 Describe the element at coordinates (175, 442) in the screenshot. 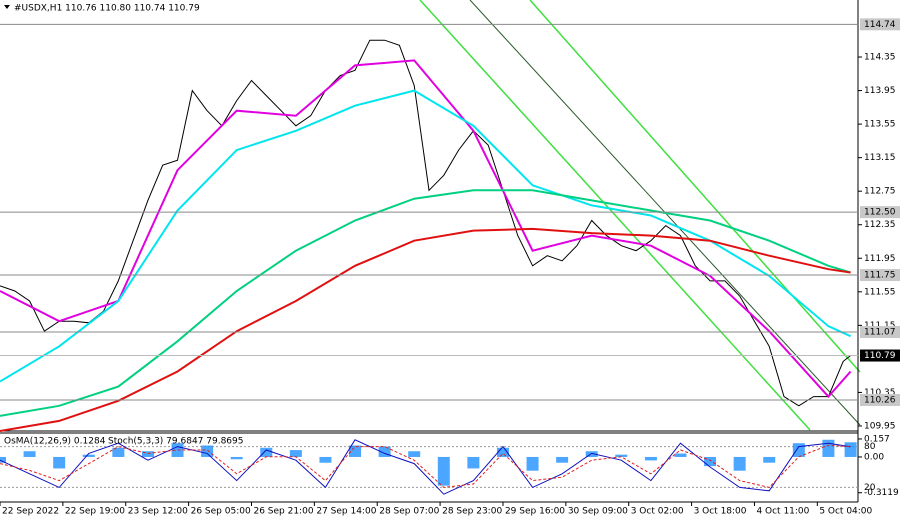

I see `indicator-label: Stoch(5,3,3) 79.6847 79.8695` at that location.